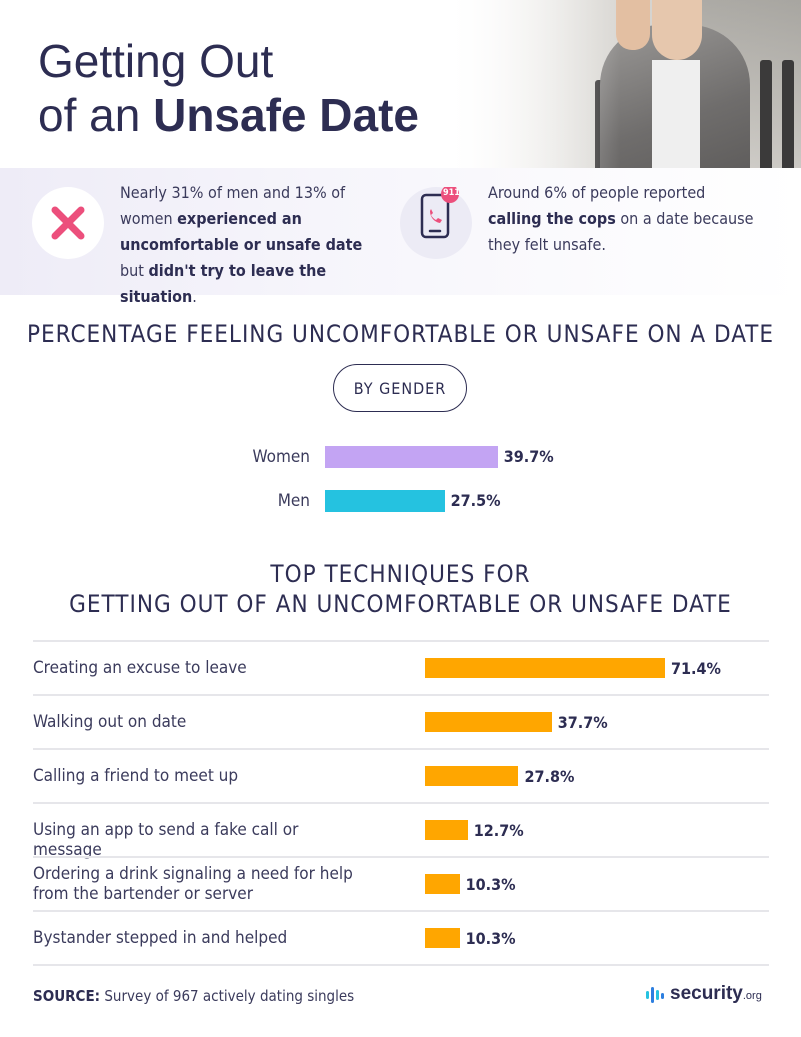 This screenshot has height=1037, width=801. What do you see at coordinates (110, 722) in the screenshot?
I see `technique-label: Walking out on date` at bounding box center [110, 722].